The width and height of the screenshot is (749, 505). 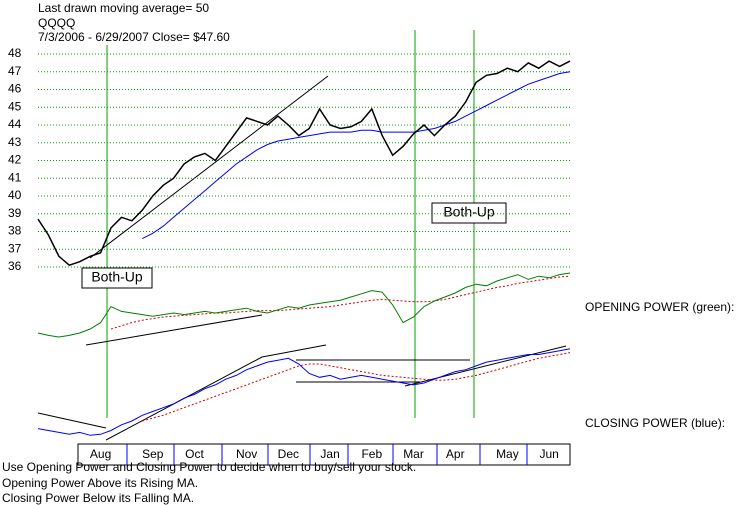 What do you see at coordinates (134, 37) in the screenshot?
I see `chart-subtitle: 7/3/2006 - 6/29/2007 Close= $47.60` at bounding box center [134, 37].